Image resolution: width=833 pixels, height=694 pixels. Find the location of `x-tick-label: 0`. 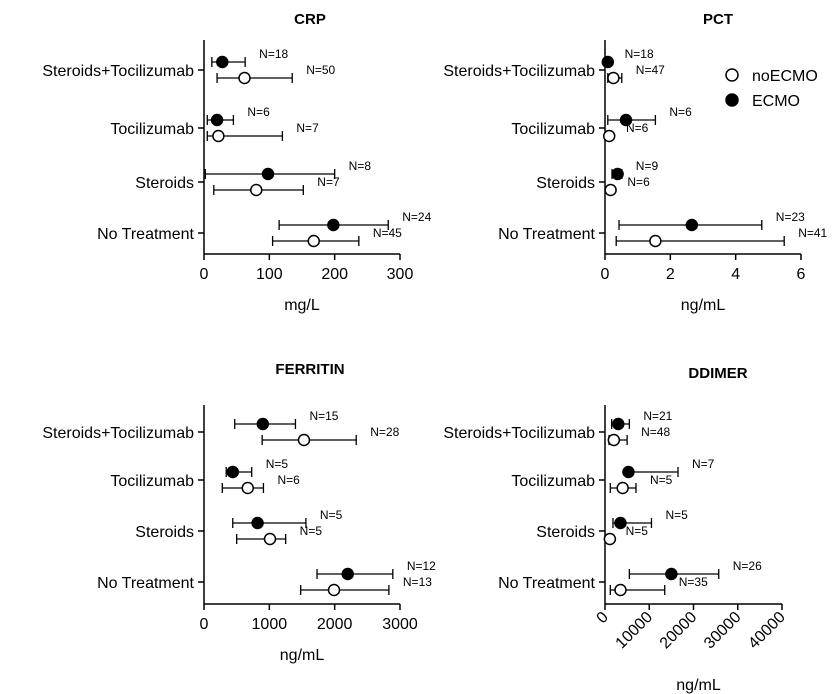

x-tick-label: 0 is located at coordinates (204, 274).